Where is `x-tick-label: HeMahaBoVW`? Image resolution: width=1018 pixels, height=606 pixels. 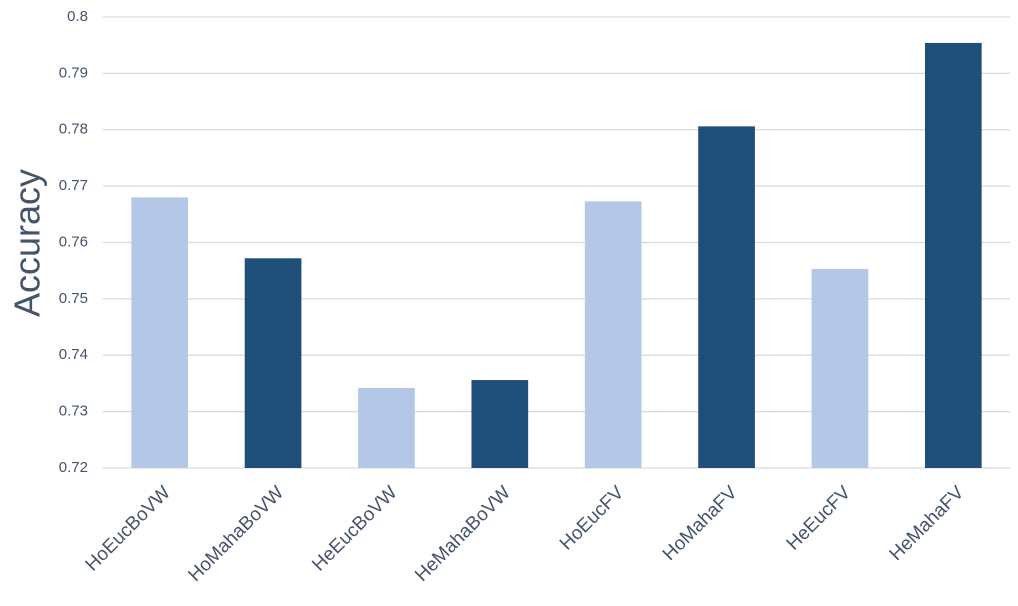 x-tick-label: HeMahaBoVW is located at coordinates (463, 534).